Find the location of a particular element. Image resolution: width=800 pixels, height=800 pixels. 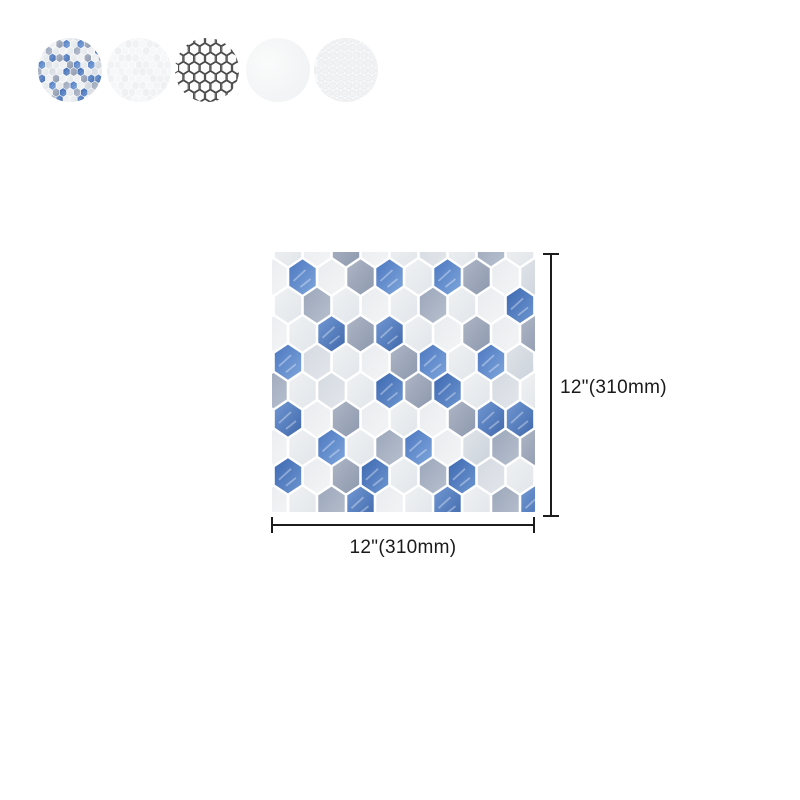

variant-swatch-plain-white is located at coordinates (278, 70).